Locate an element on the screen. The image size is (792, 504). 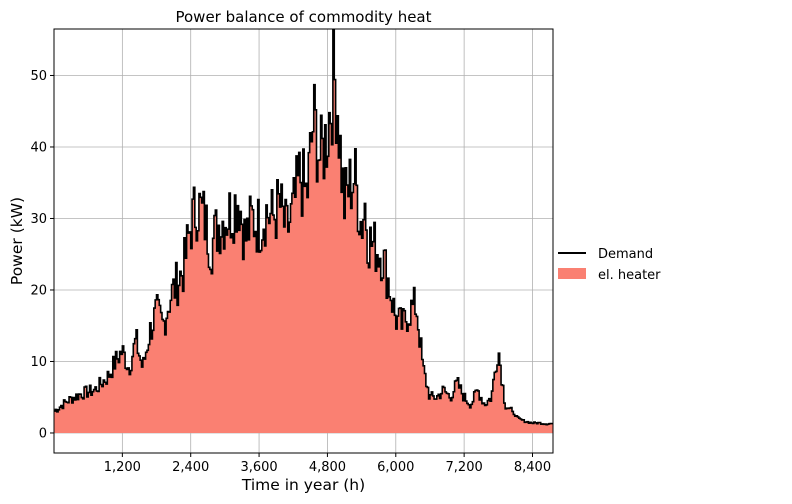
x-axis-ticks: 1,200 2,400 3,600 4,800 6,000 7,200 8,400 is located at coordinates (327, 464).